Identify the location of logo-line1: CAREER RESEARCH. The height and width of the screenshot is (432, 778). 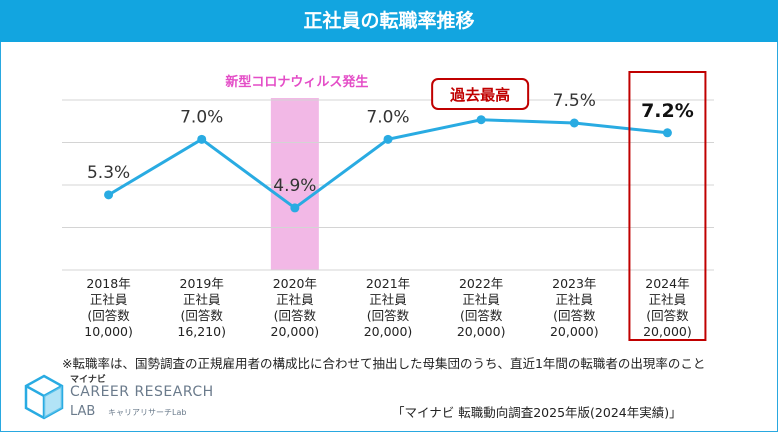
(142, 392).